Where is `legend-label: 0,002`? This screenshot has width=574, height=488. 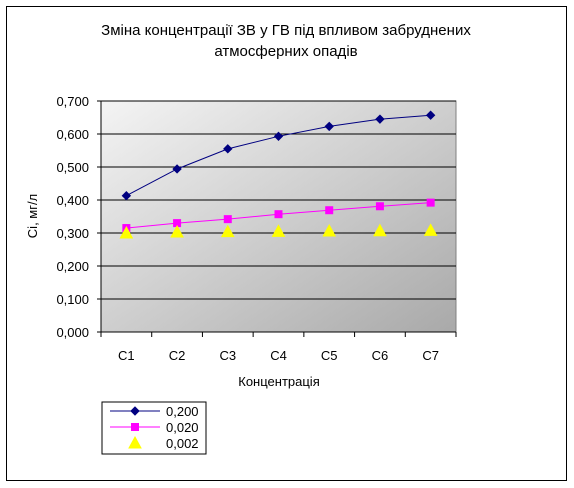
legend-label: 0,002 is located at coordinates (182, 443).